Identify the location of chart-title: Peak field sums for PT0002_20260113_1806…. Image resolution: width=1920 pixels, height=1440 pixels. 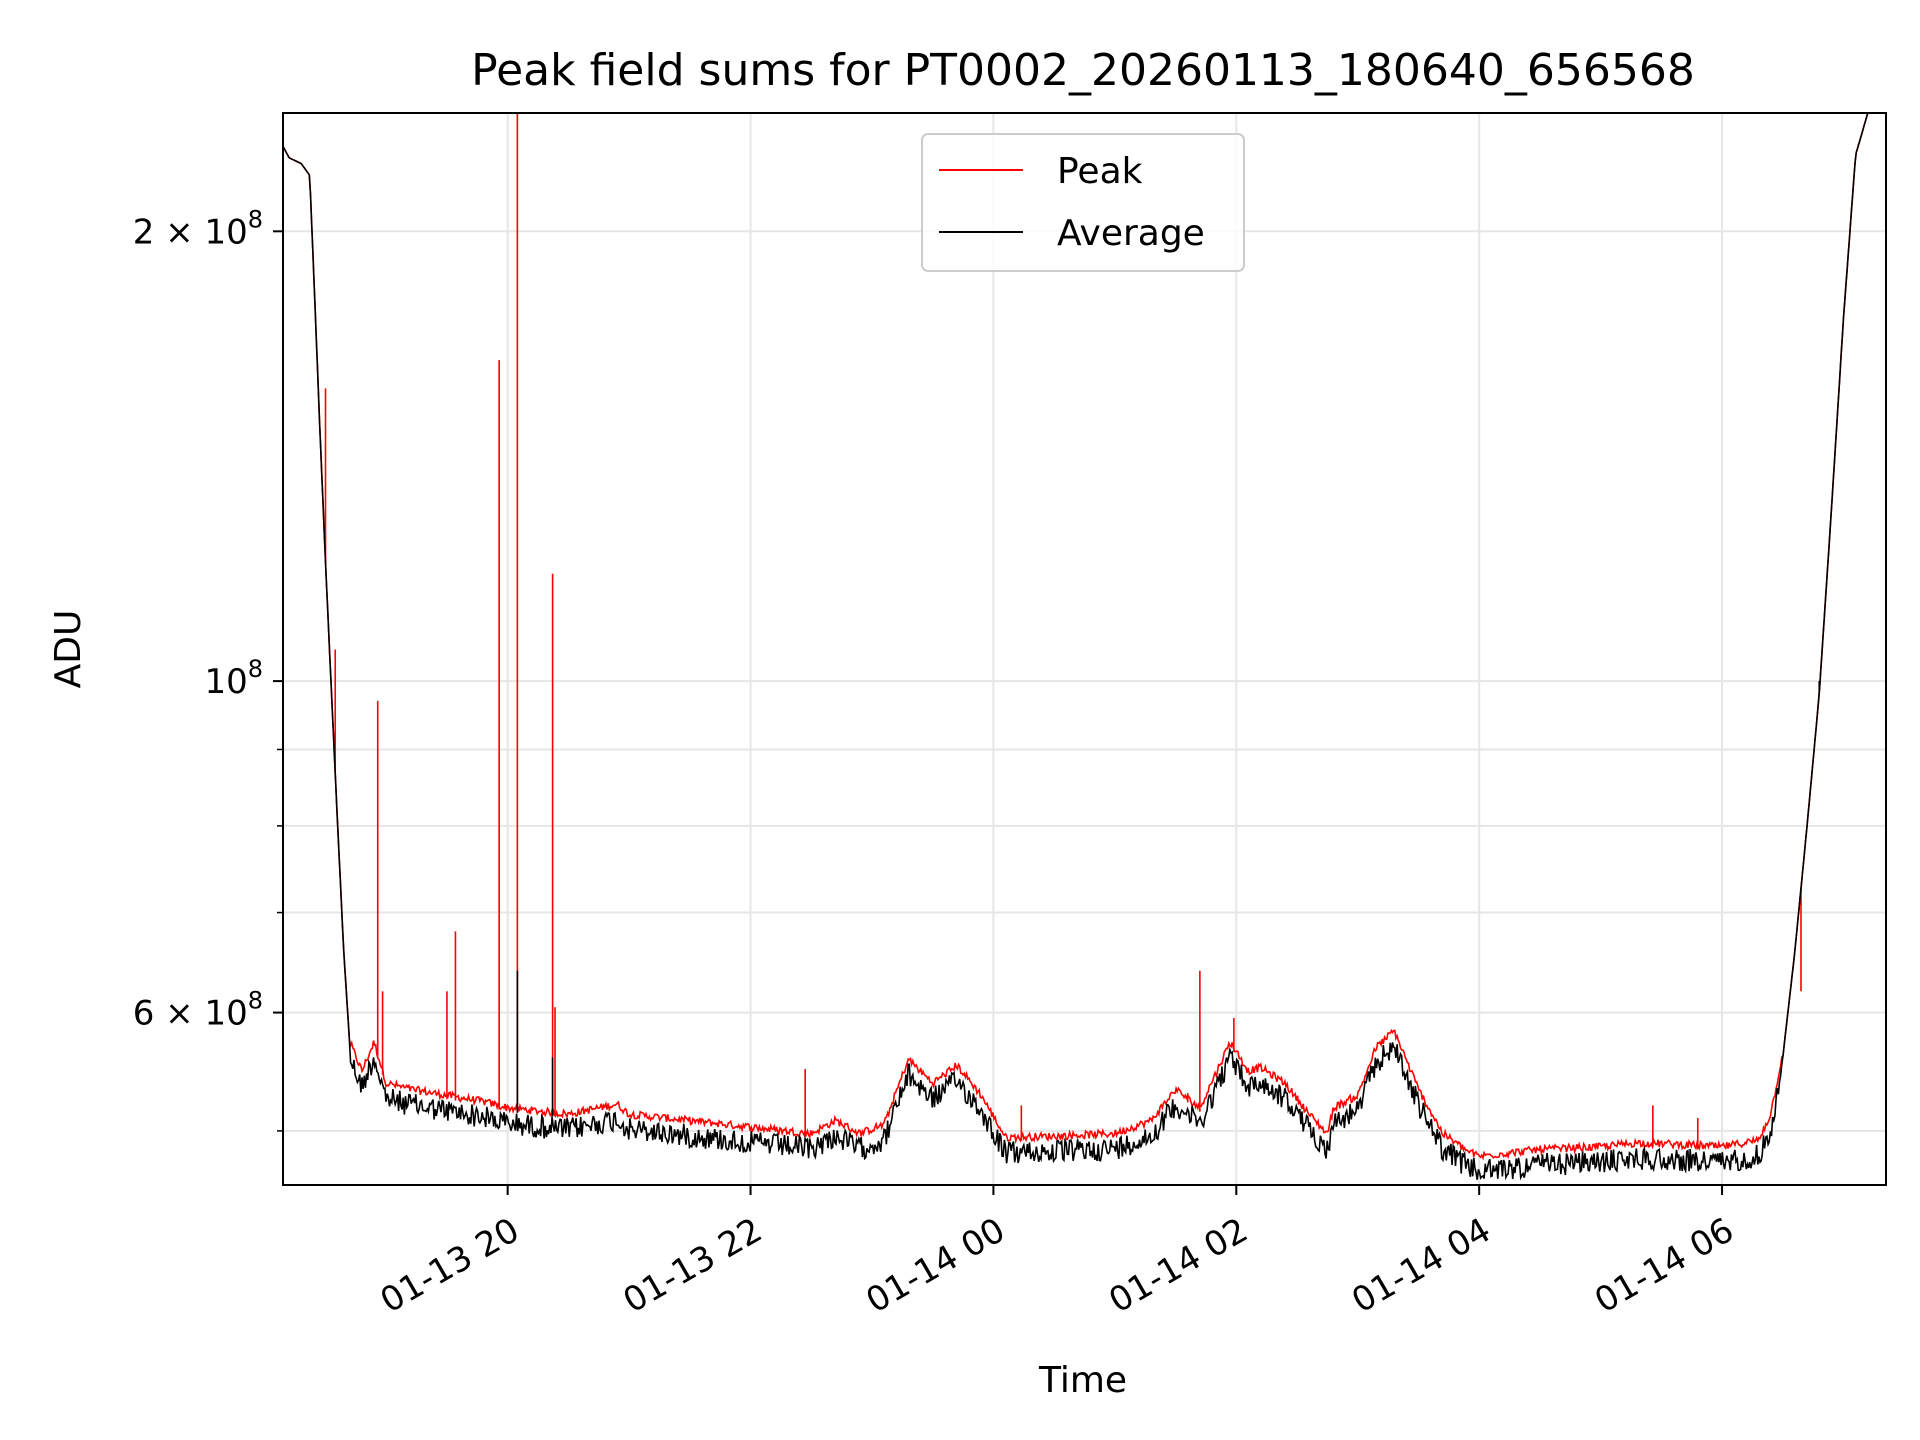
(1083, 70).